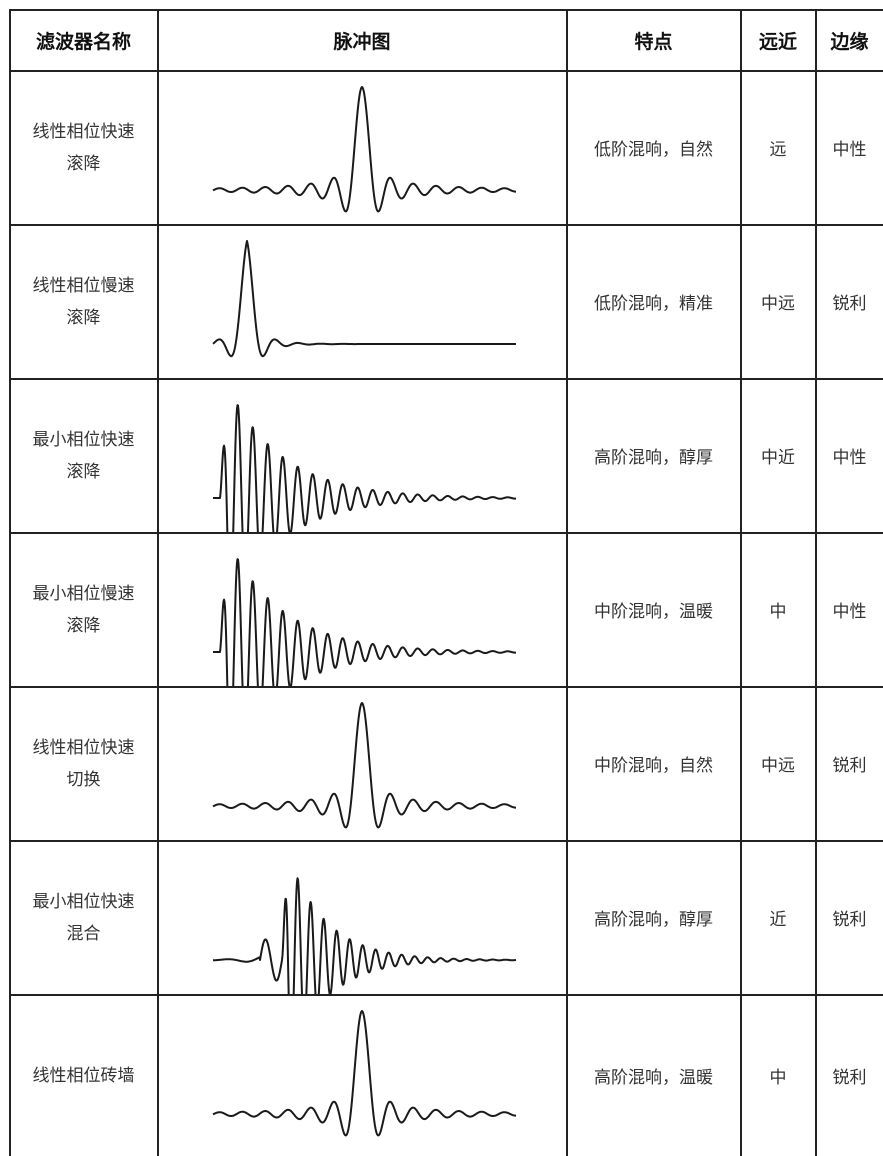 This screenshot has width=883, height=1156. What do you see at coordinates (83, 285) in the screenshot?
I see `filter-name-line: 线性相位慢速` at bounding box center [83, 285].